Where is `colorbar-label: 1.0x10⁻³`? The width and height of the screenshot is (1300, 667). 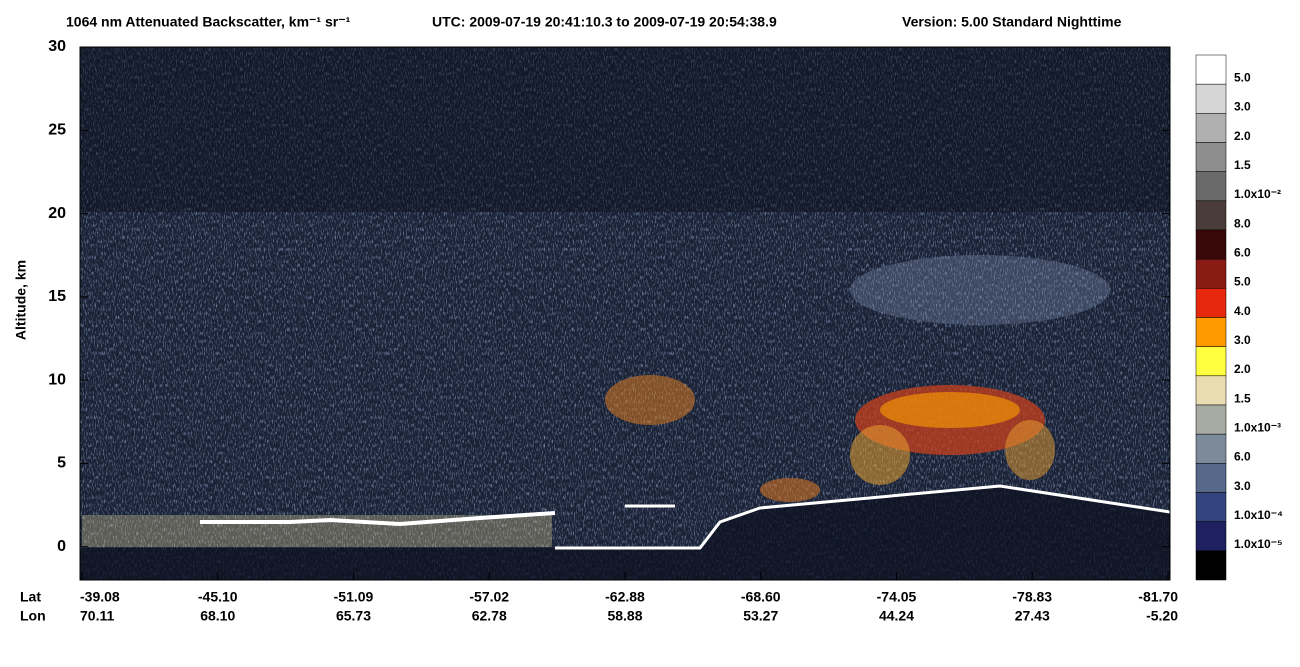 colorbar-label: 1.0x10⁻³ is located at coordinates (1257, 428).